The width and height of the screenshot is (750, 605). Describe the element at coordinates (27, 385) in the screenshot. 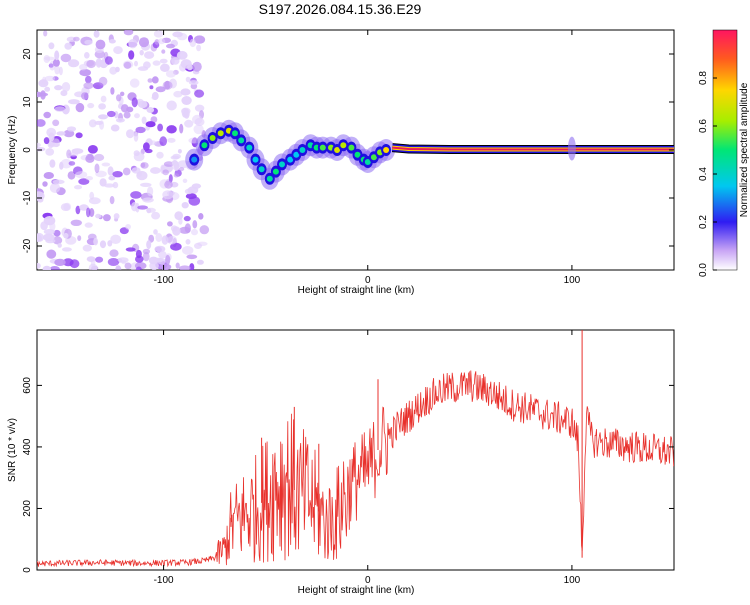

I see `y-tick-label: 600` at that location.